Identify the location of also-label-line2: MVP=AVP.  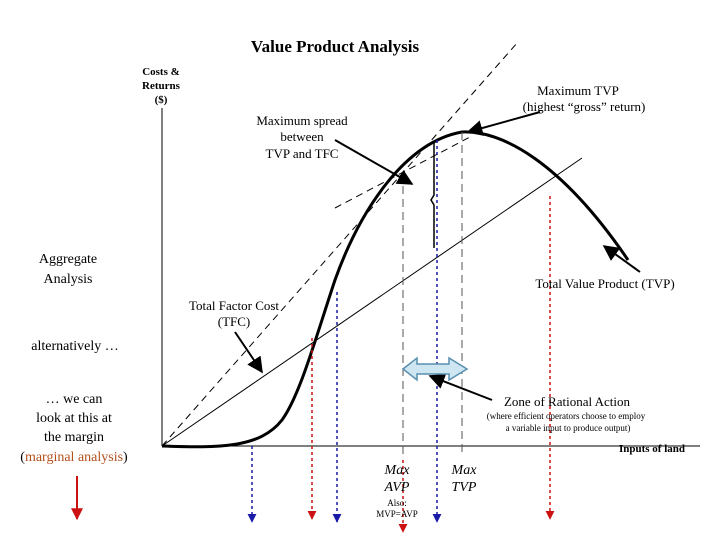
(396, 514).